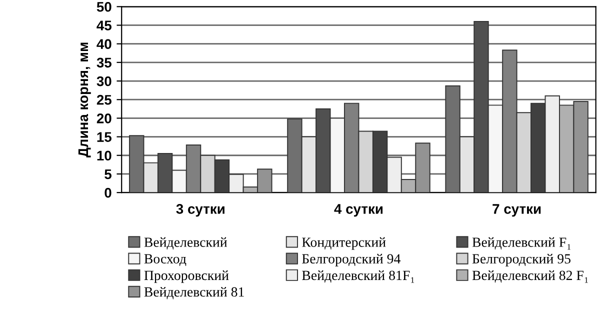  What do you see at coordinates (108, 193) in the screenshot?
I see `y-tick-label: 0` at bounding box center [108, 193].